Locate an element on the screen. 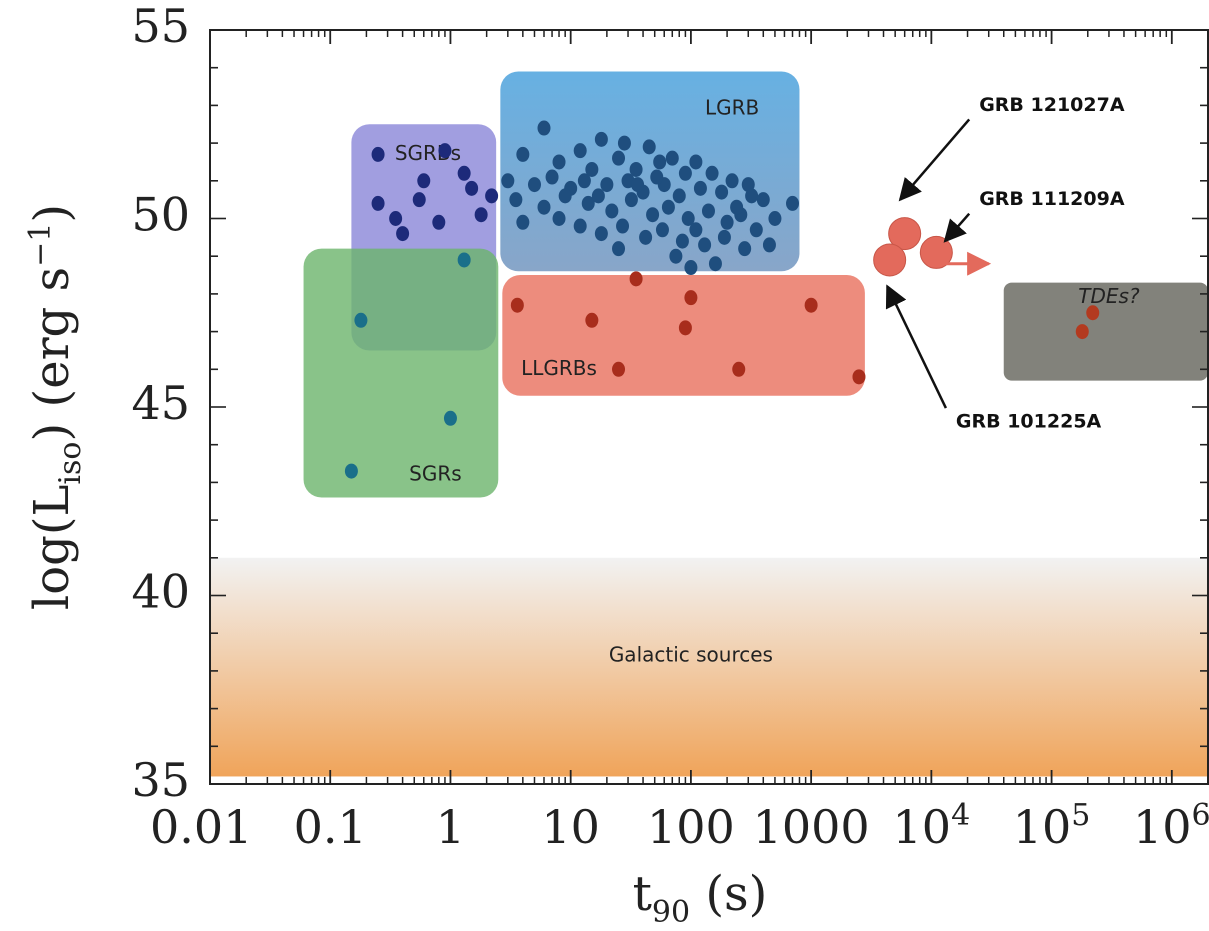 The width and height of the screenshot is (1209, 931). region-label-galactic-sources: Galactic sources is located at coordinates (691, 654).